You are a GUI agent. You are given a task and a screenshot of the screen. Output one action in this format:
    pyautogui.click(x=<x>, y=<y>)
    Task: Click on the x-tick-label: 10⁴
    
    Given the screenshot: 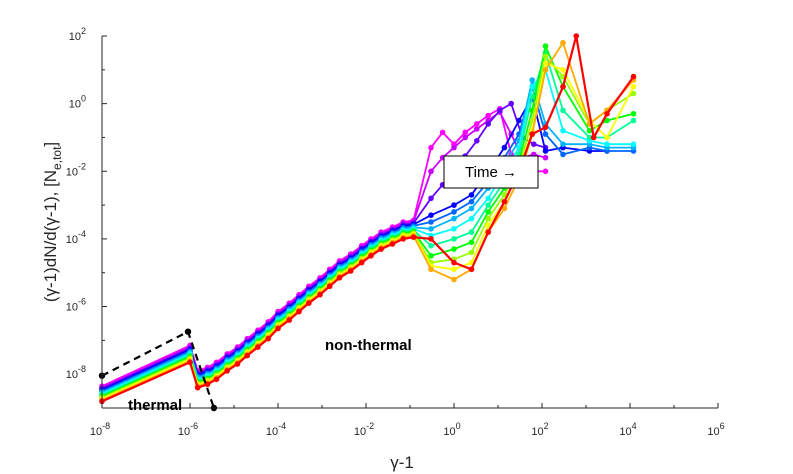 What is the action you would take?
    pyautogui.click(x=627, y=429)
    